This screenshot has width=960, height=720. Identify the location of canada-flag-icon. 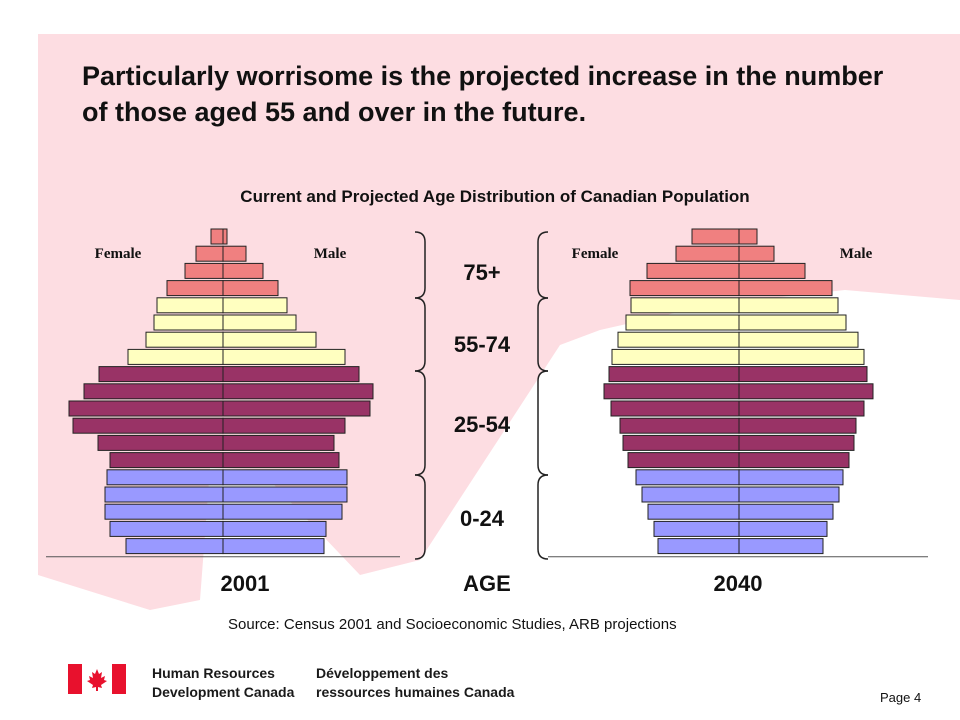
(97, 679).